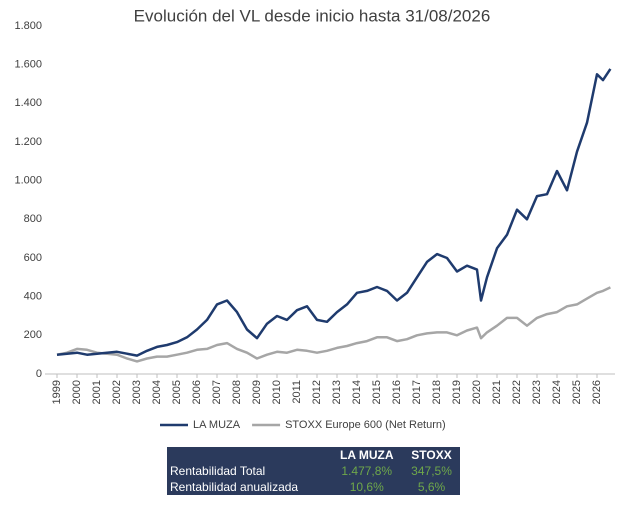 The height and width of the screenshot is (508, 629). Describe the element at coordinates (313, 455) in the screenshot. I see `table-header: LA MUZA STOXX` at that location.